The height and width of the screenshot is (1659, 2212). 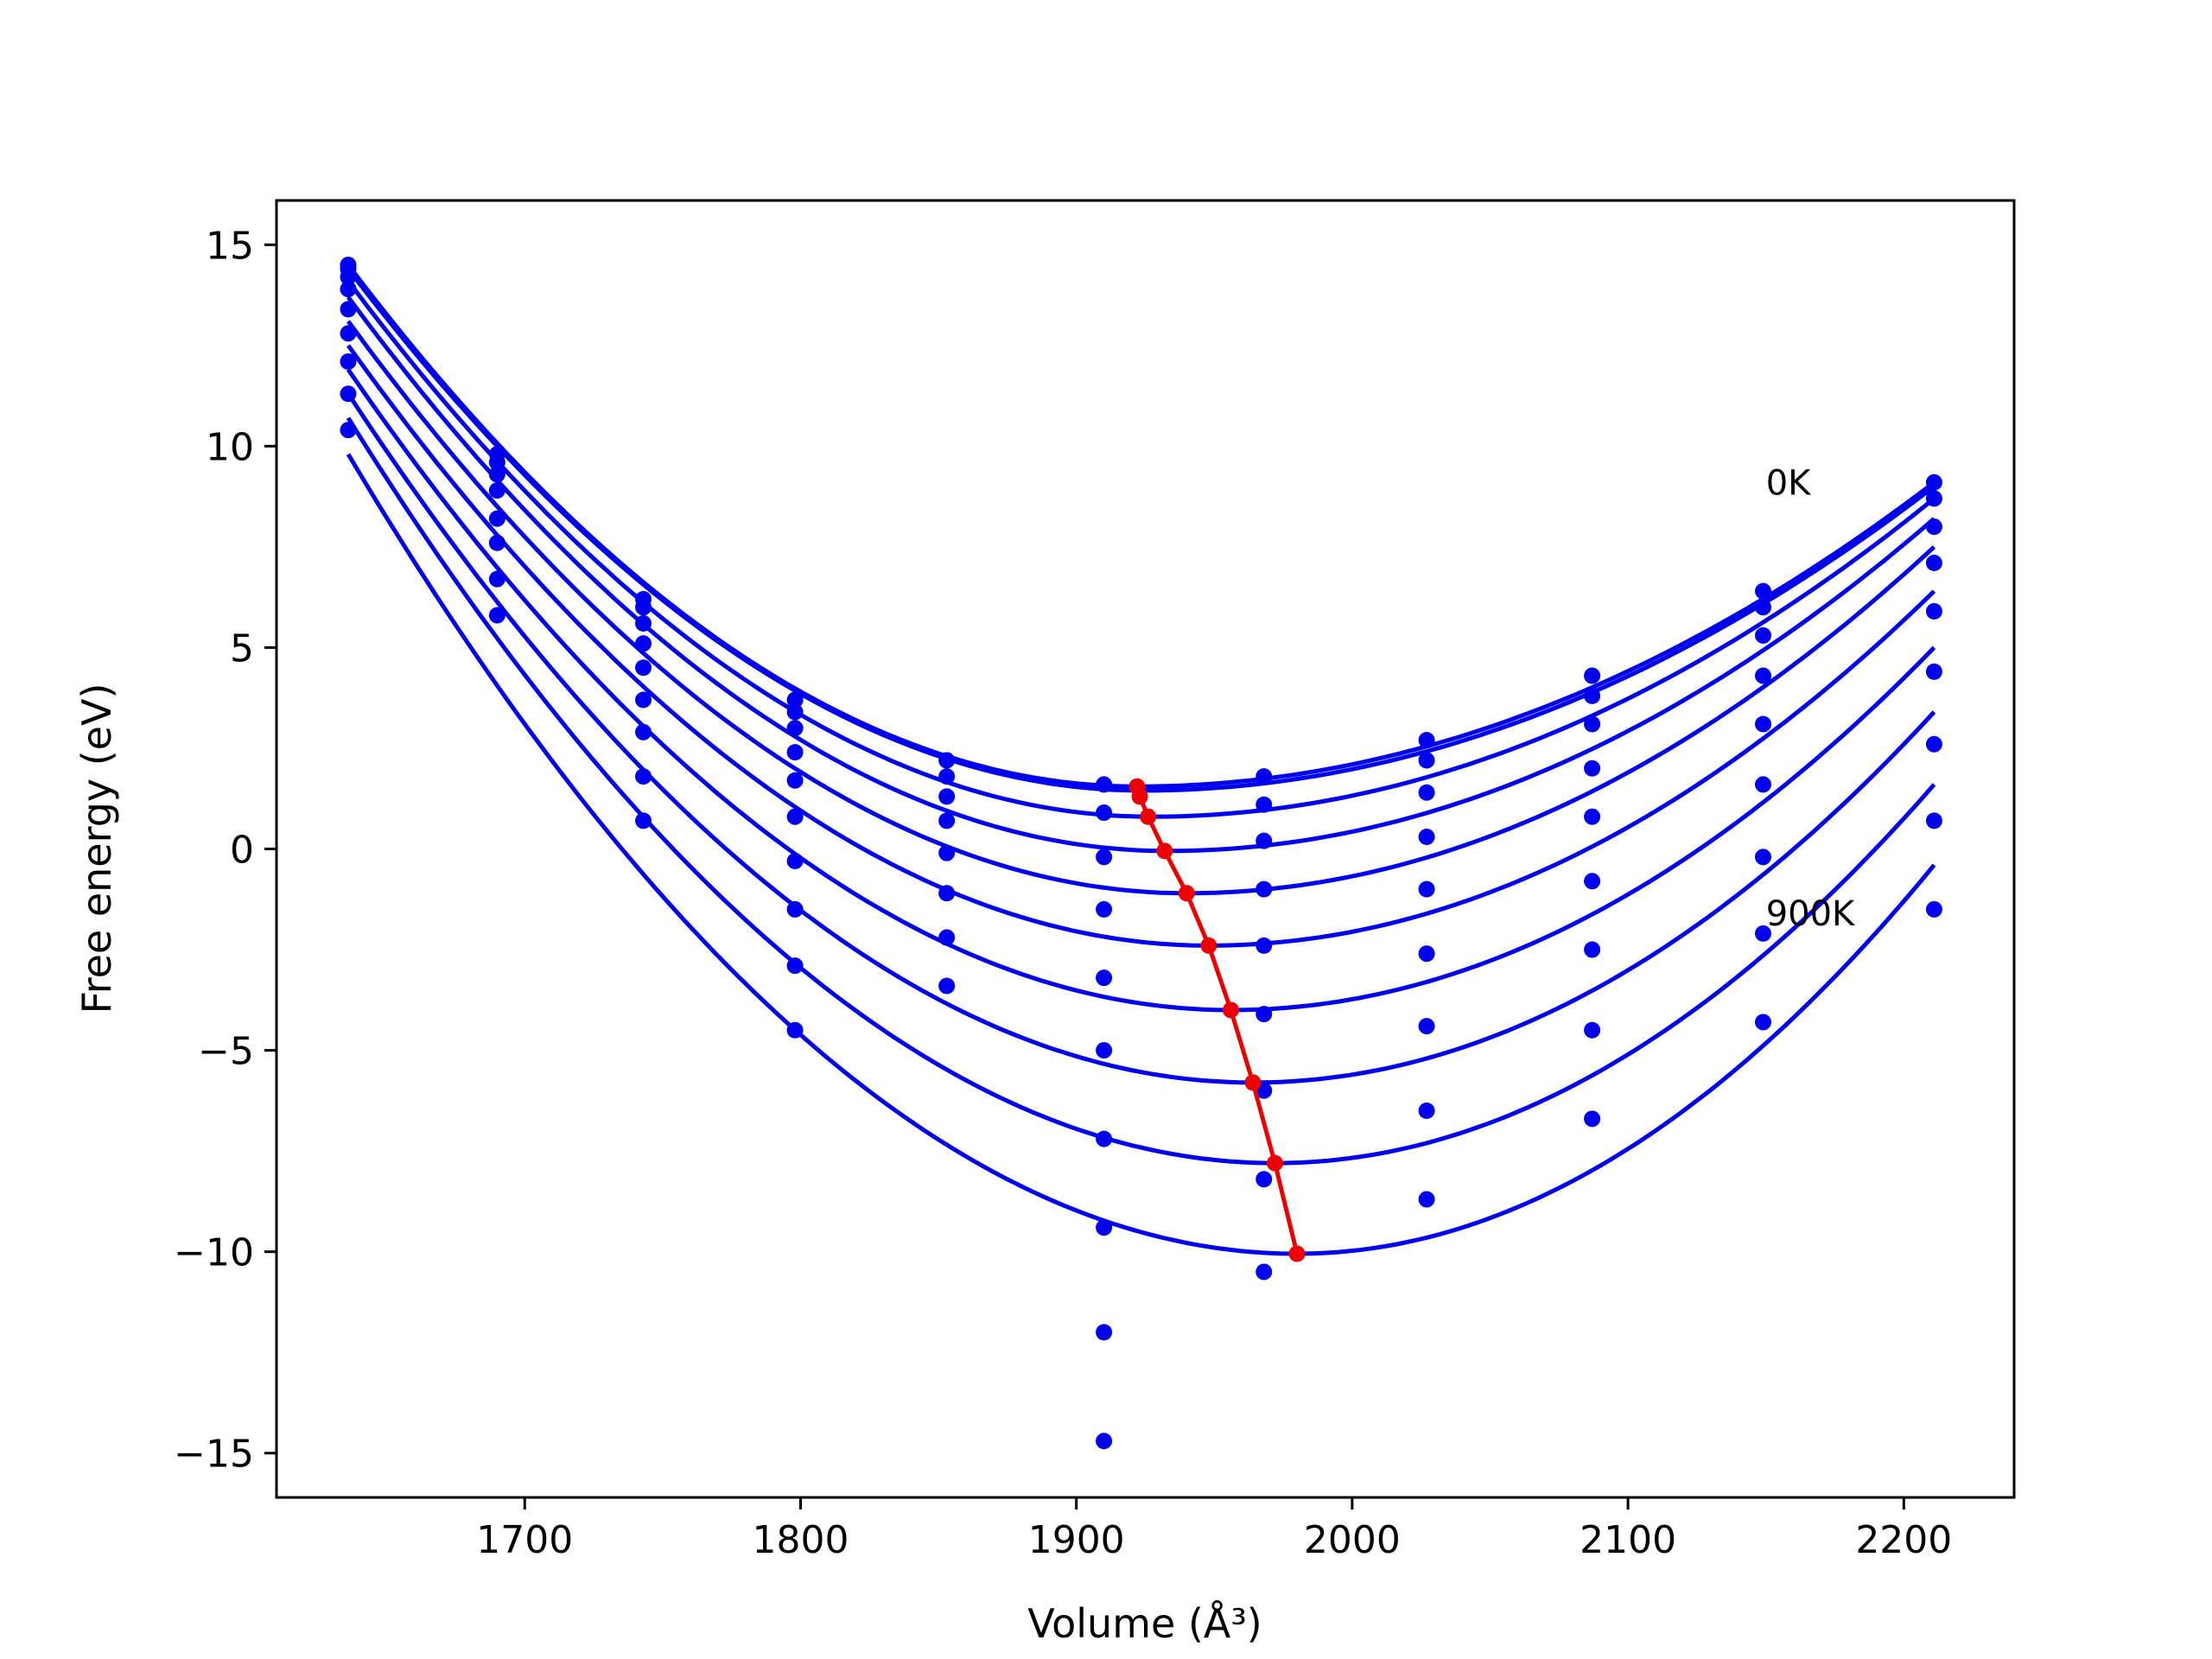 What do you see at coordinates (1217, 1020) in the screenshot?
I see `minima-path-line` at bounding box center [1217, 1020].